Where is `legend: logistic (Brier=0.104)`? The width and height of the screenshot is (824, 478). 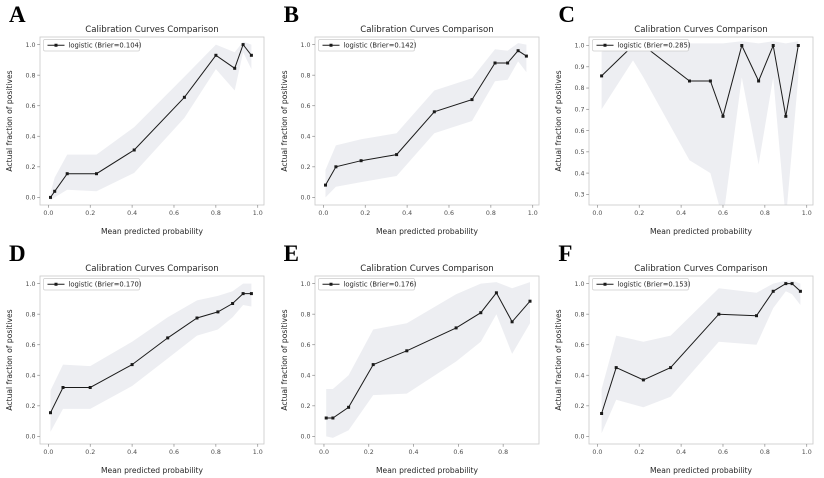
legend: logistic (Brier=0.104) is located at coordinates (92, 45).